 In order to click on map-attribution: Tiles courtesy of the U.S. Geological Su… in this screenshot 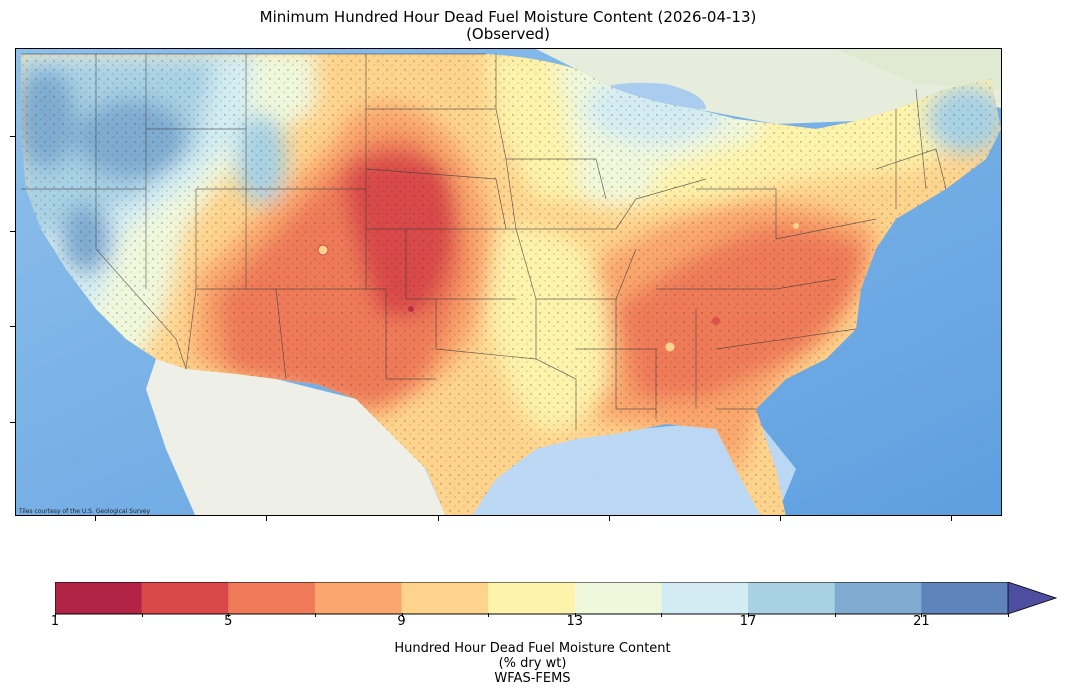, I will do `click(85, 511)`.